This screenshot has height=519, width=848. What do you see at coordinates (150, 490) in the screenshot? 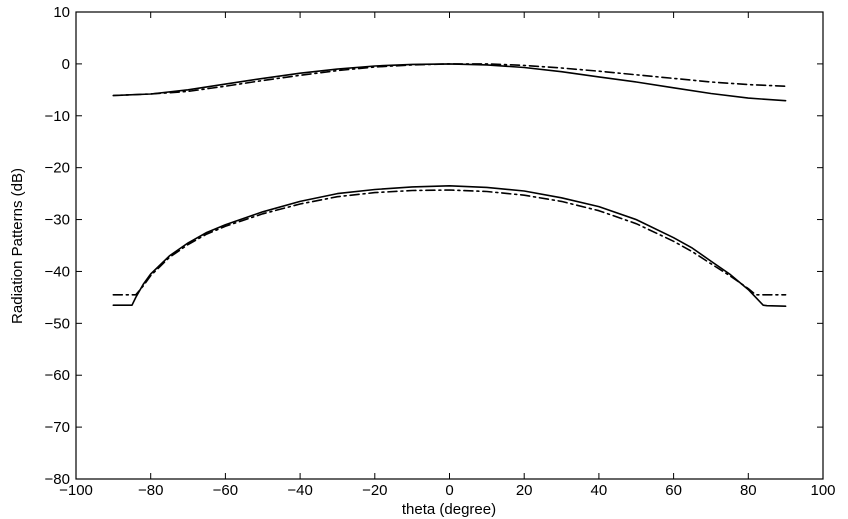
I see `x-tick-label: −80` at bounding box center [150, 490].